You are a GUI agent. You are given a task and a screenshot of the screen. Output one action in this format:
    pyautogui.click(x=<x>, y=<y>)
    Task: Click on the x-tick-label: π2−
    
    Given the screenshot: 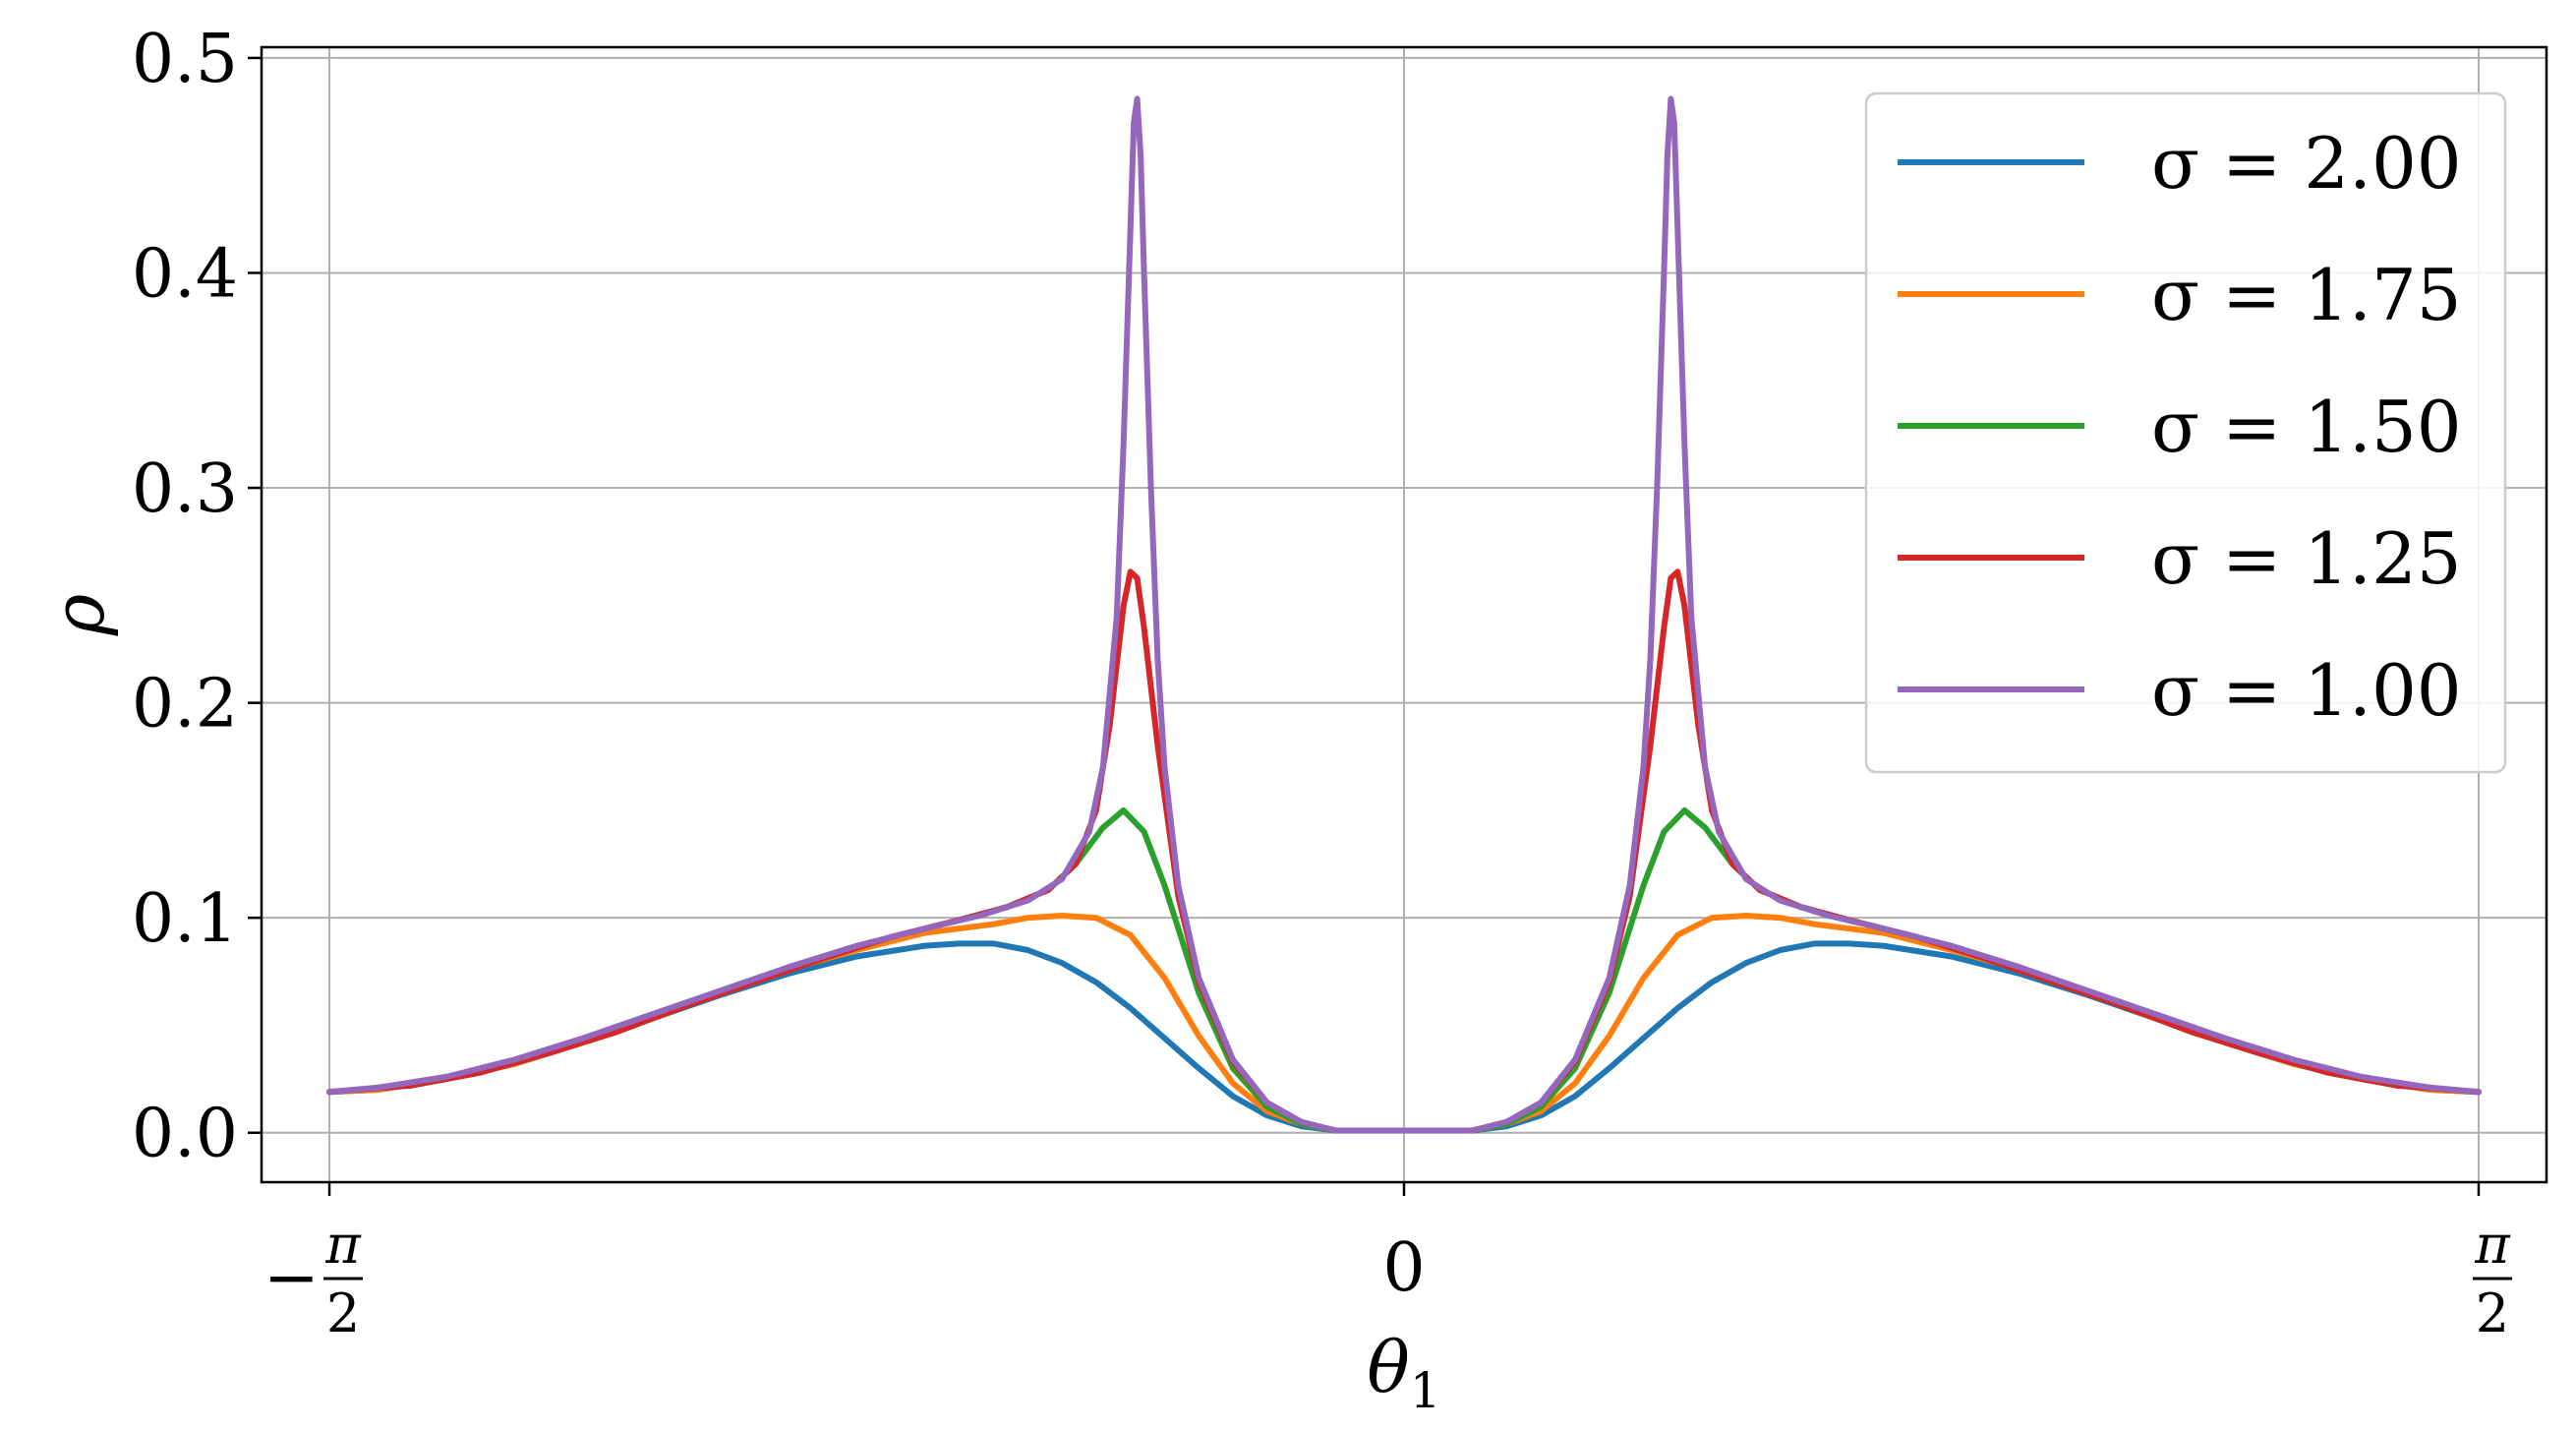 What is the action you would take?
    pyautogui.click(x=313, y=1279)
    